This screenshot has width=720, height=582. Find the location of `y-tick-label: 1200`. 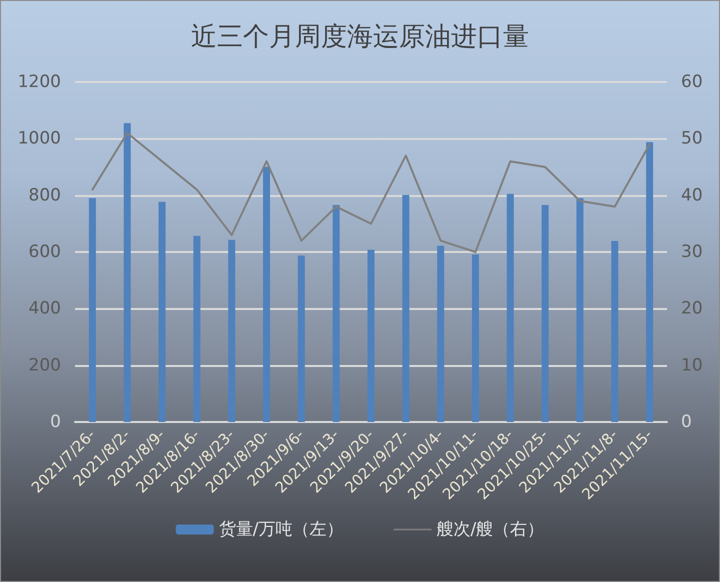

y-tick-label: 1200 is located at coordinates (39, 82).